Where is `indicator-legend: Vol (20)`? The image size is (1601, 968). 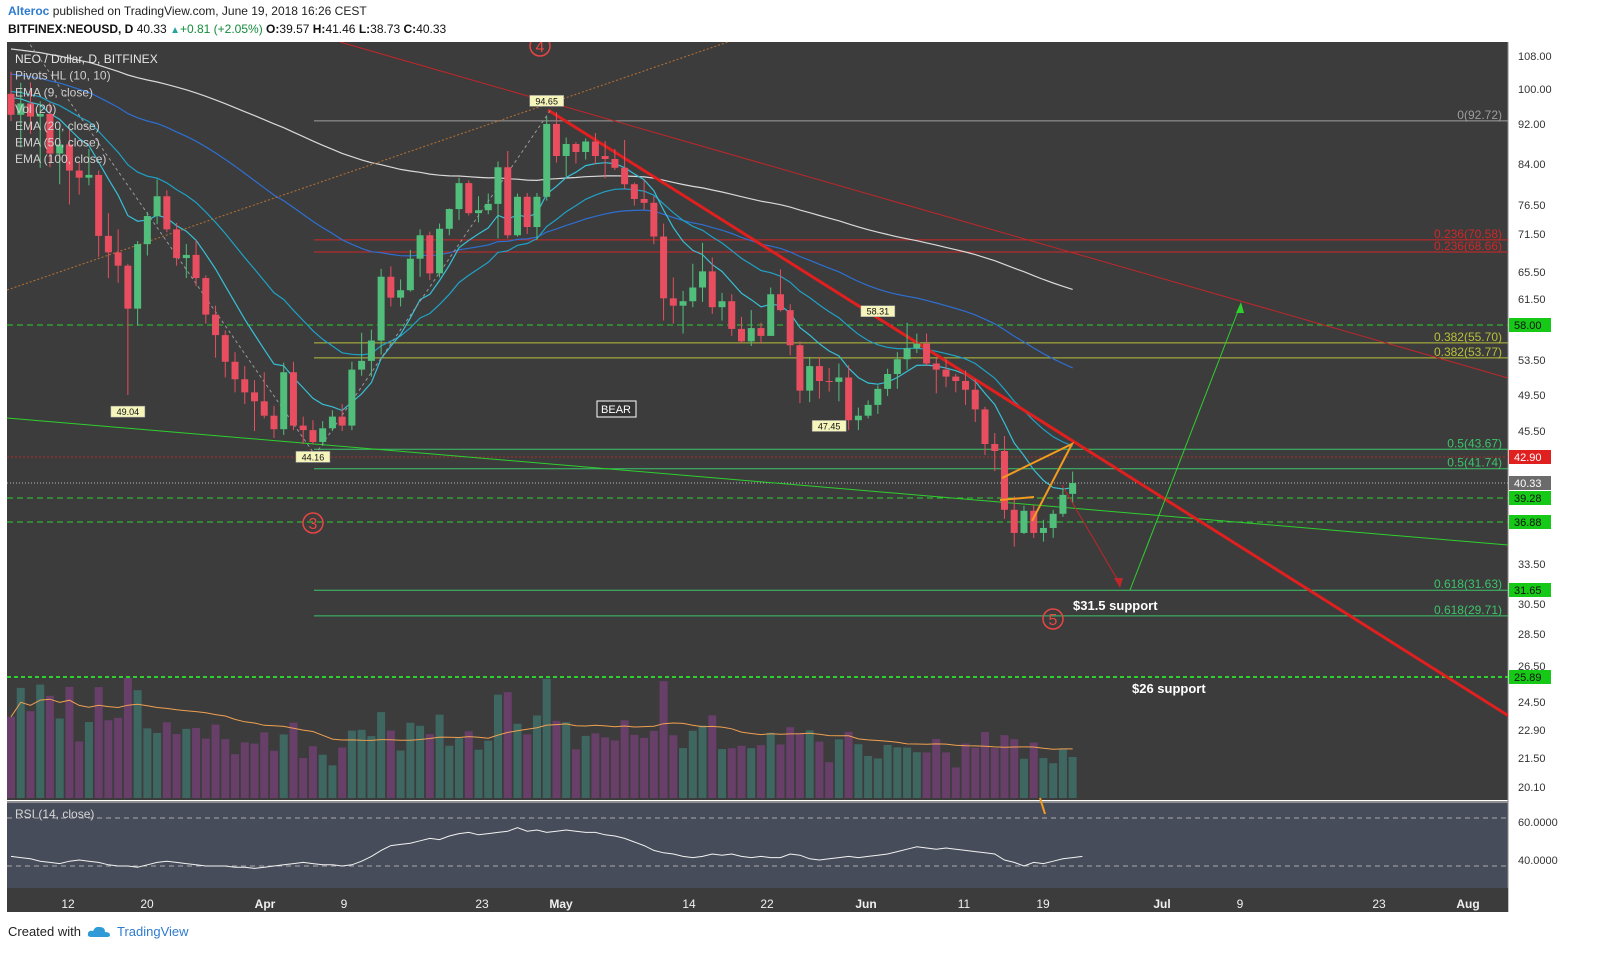
indicator-legend: Vol (20) is located at coordinates (35, 109).